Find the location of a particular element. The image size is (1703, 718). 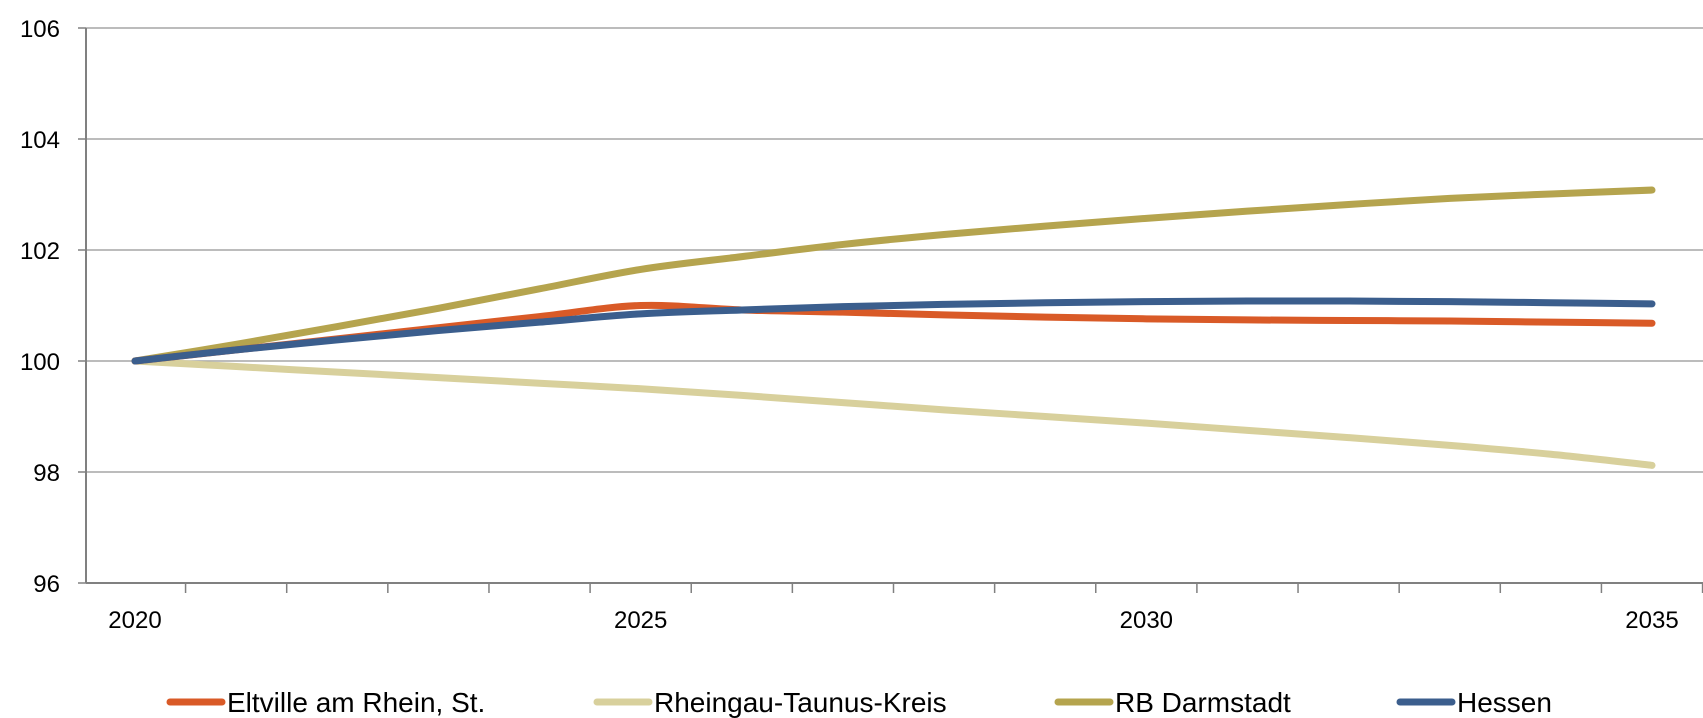

y-tick-label-104: 104 is located at coordinates (40, 140).